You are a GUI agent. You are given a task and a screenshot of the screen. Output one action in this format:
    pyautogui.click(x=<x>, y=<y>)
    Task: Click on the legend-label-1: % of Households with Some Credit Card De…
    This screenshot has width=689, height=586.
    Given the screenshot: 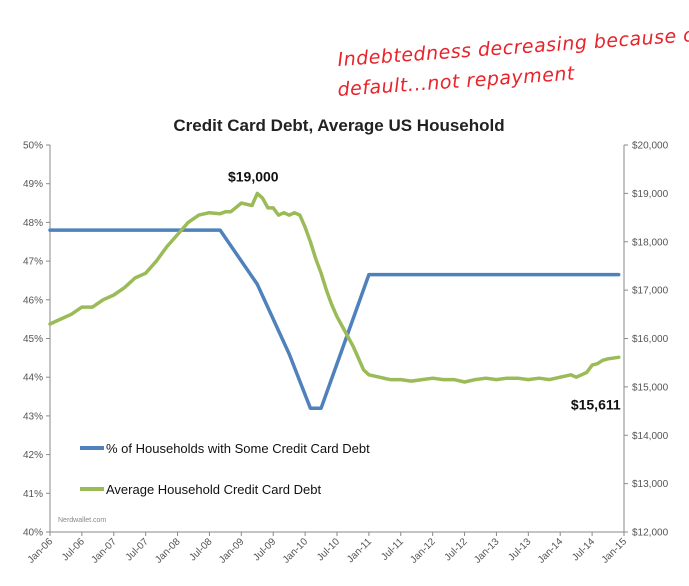 What is the action you would take?
    pyautogui.click(x=238, y=448)
    